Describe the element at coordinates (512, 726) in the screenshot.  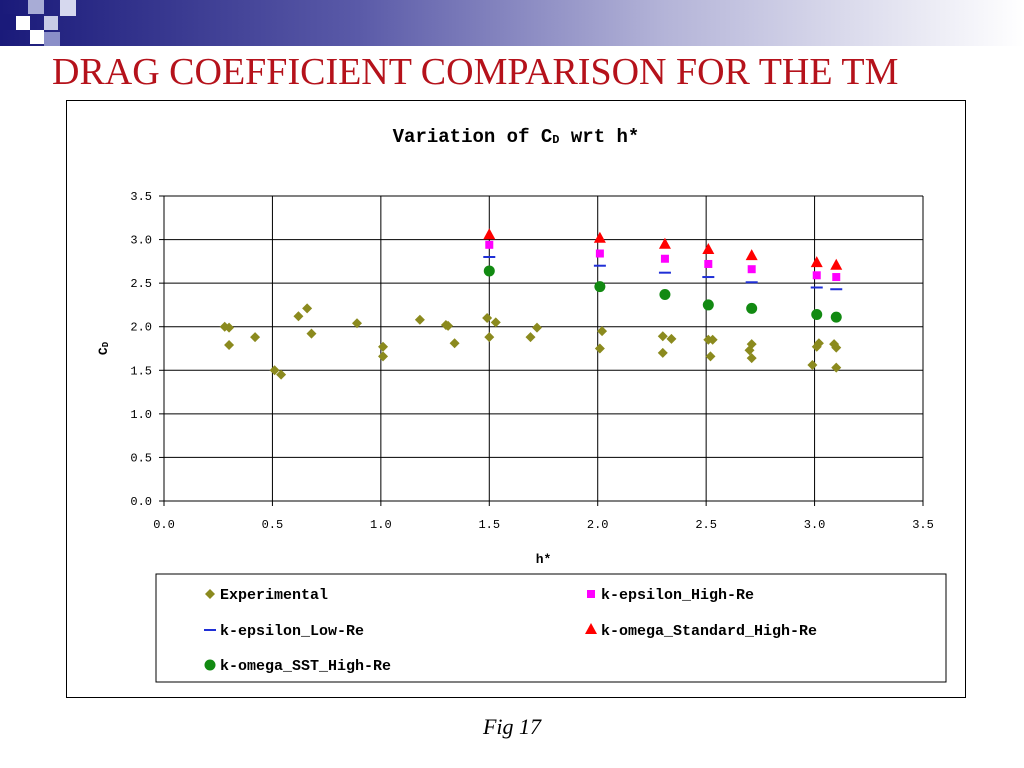
I see `figure-caption: Fig 17` at that location.